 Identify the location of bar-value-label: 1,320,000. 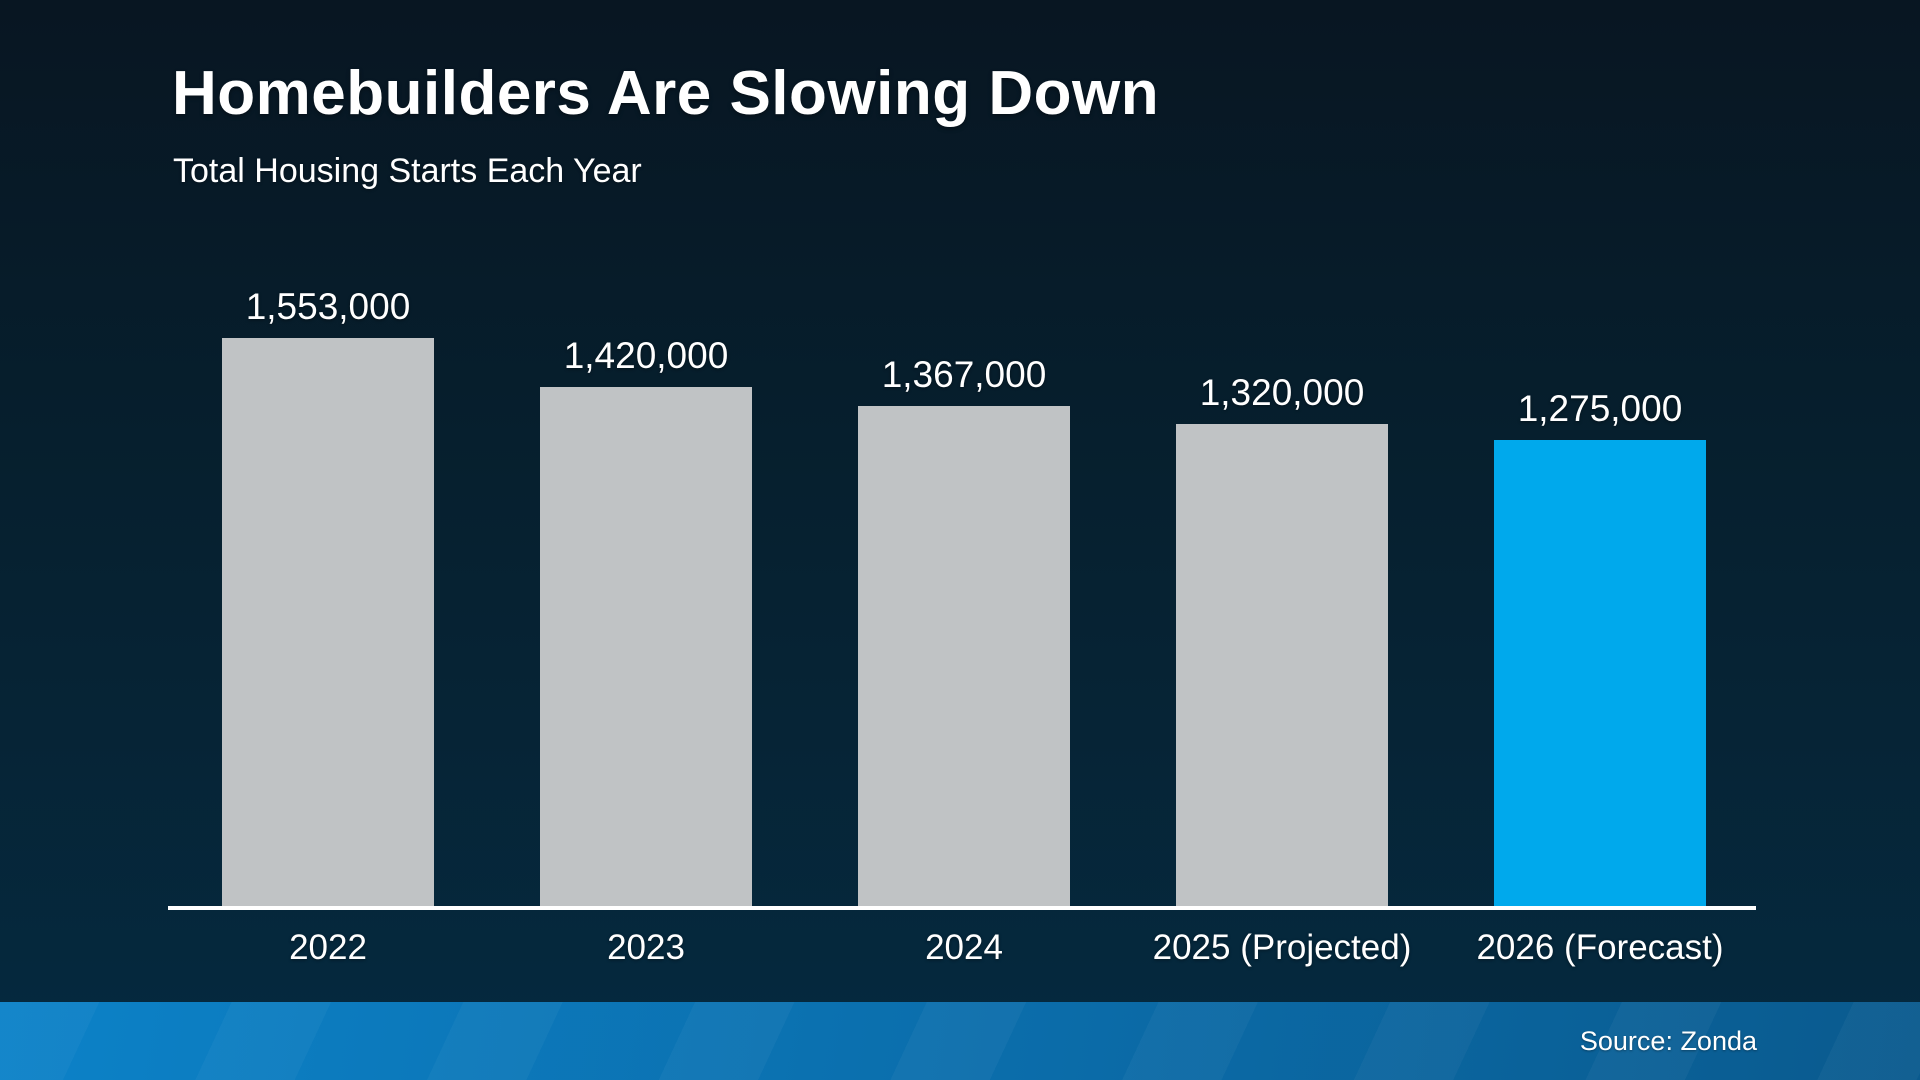
(1282, 392).